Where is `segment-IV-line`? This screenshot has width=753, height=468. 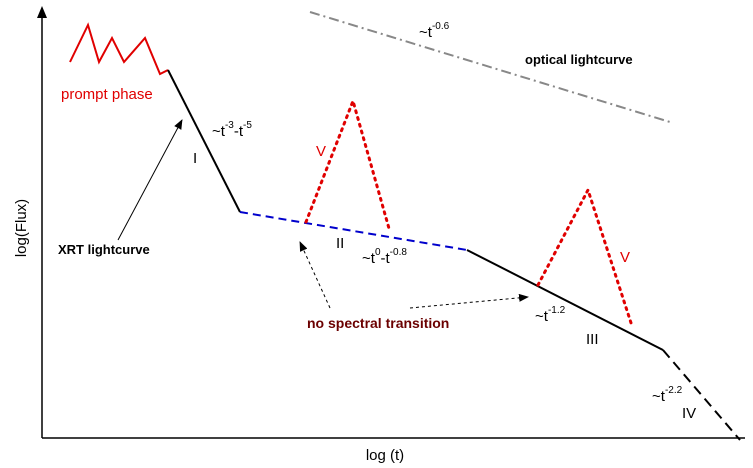 segment-IV-line is located at coordinates (701, 395).